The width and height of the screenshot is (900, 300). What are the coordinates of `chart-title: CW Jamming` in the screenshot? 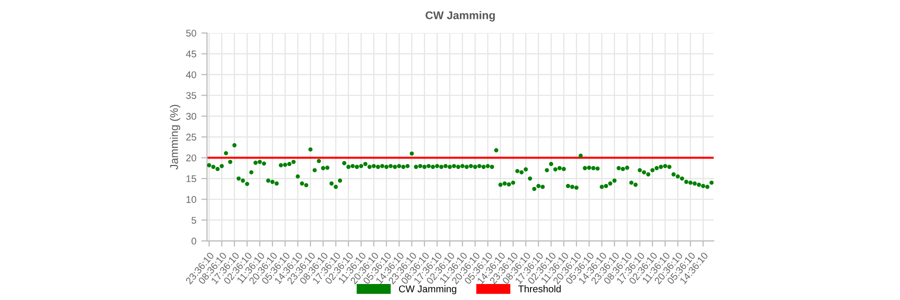 It's located at (460, 16).